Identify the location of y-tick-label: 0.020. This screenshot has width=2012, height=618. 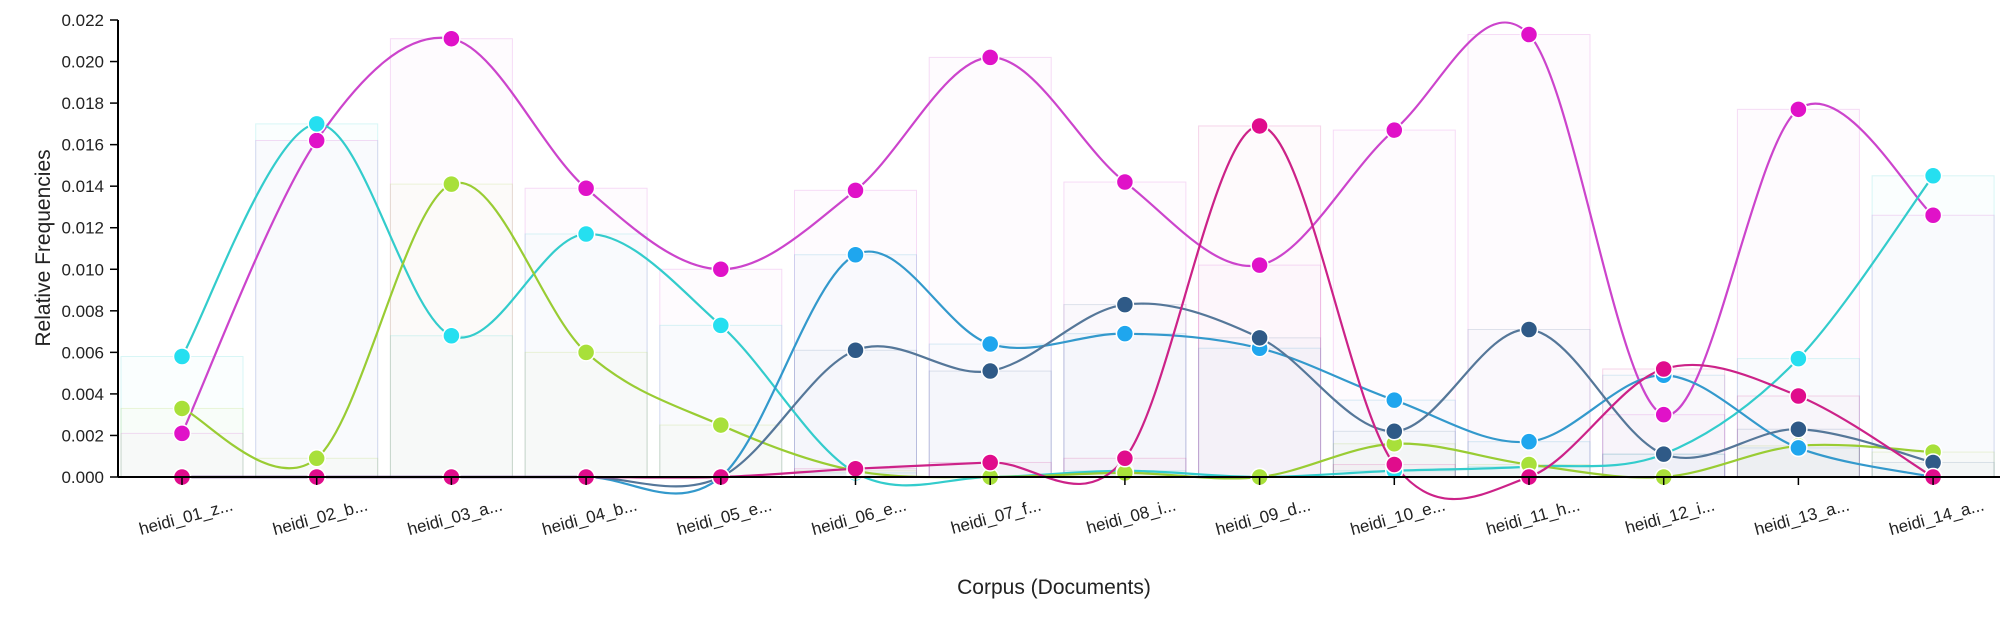
(82, 62).